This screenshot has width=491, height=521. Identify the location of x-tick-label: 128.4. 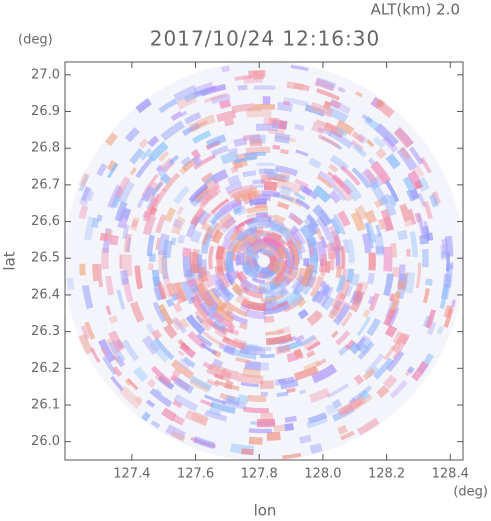
(450, 474).